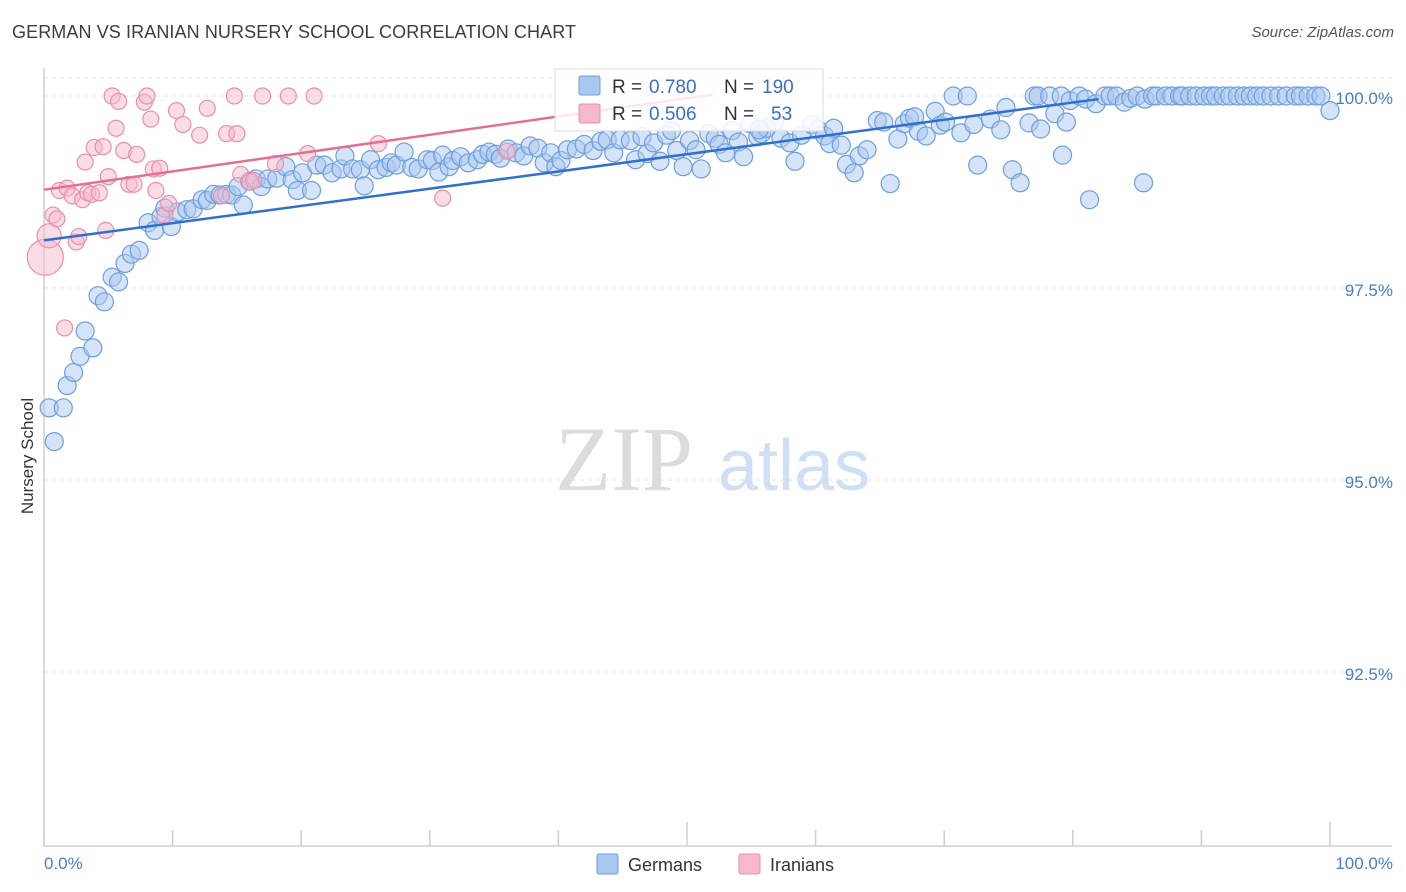  I want to click on bottom-legend-swatch-germans, so click(607, 864).